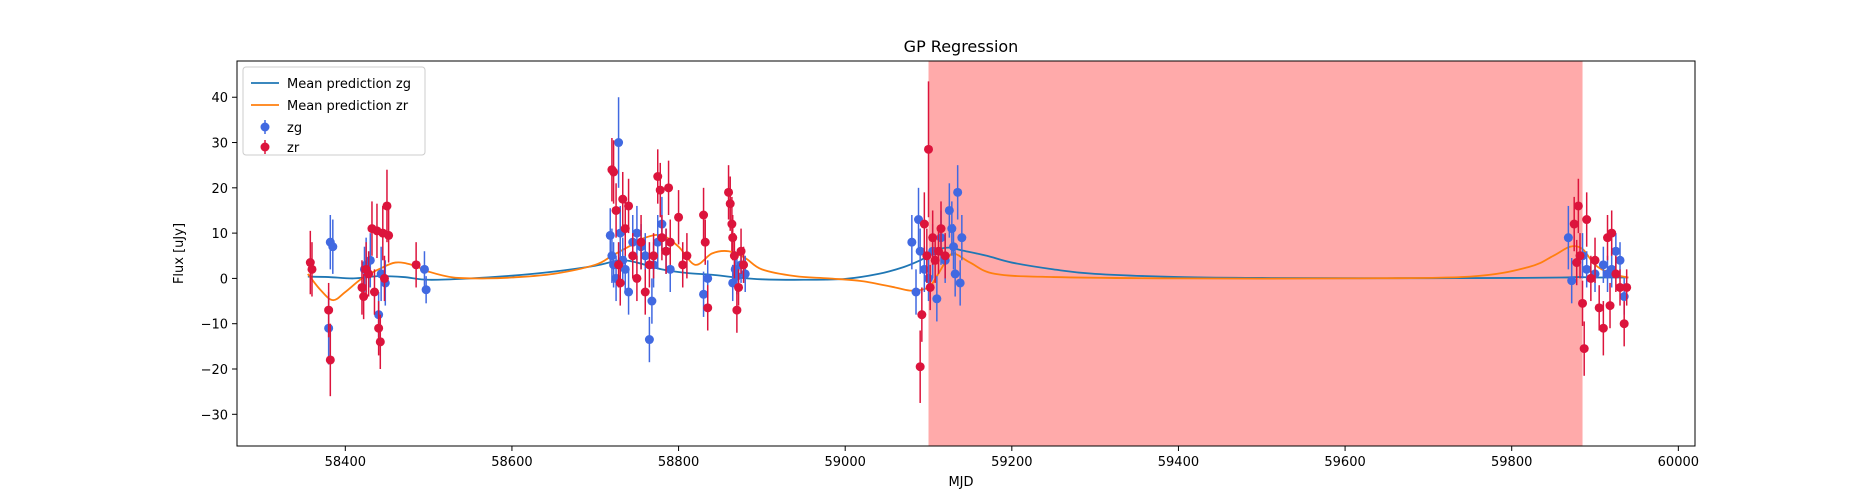 The width and height of the screenshot is (1875, 500). I want to click on legend-marker-zr, so click(265, 147).